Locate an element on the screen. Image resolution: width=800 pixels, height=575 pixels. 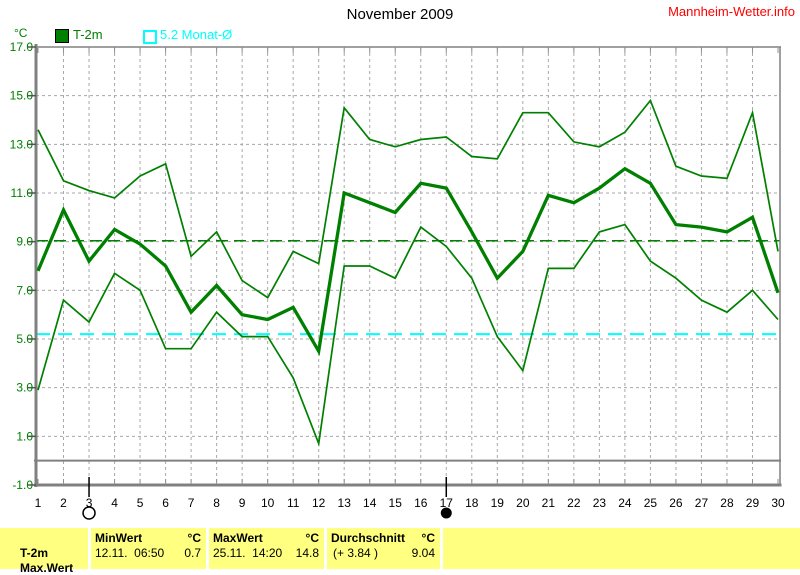
minwert-value: 0.7 is located at coordinates (192, 553).